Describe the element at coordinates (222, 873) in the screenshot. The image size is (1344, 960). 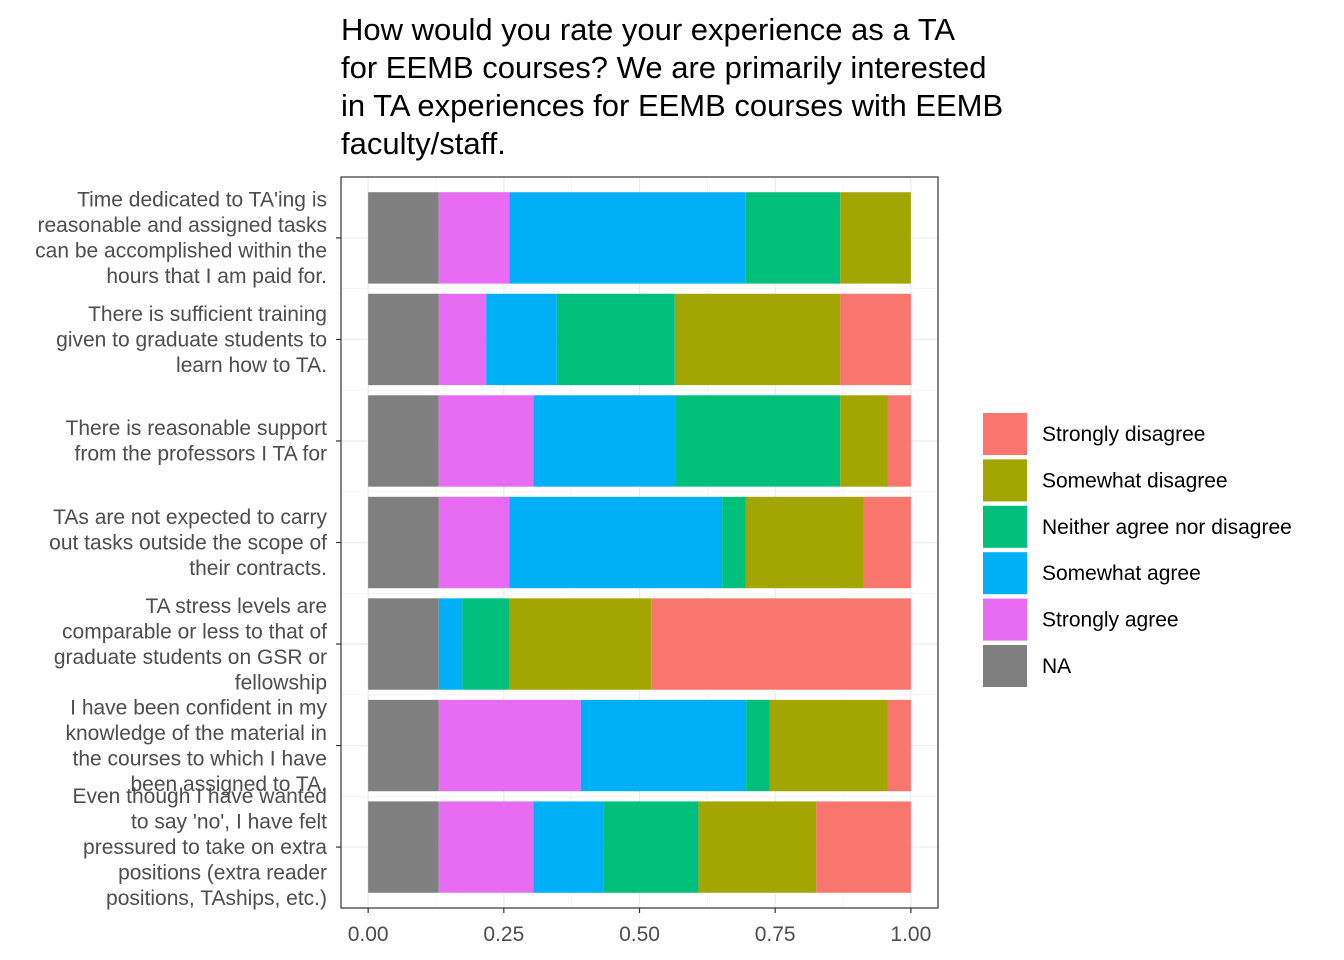
I see `y-tick-label: positions (extra reader` at that location.